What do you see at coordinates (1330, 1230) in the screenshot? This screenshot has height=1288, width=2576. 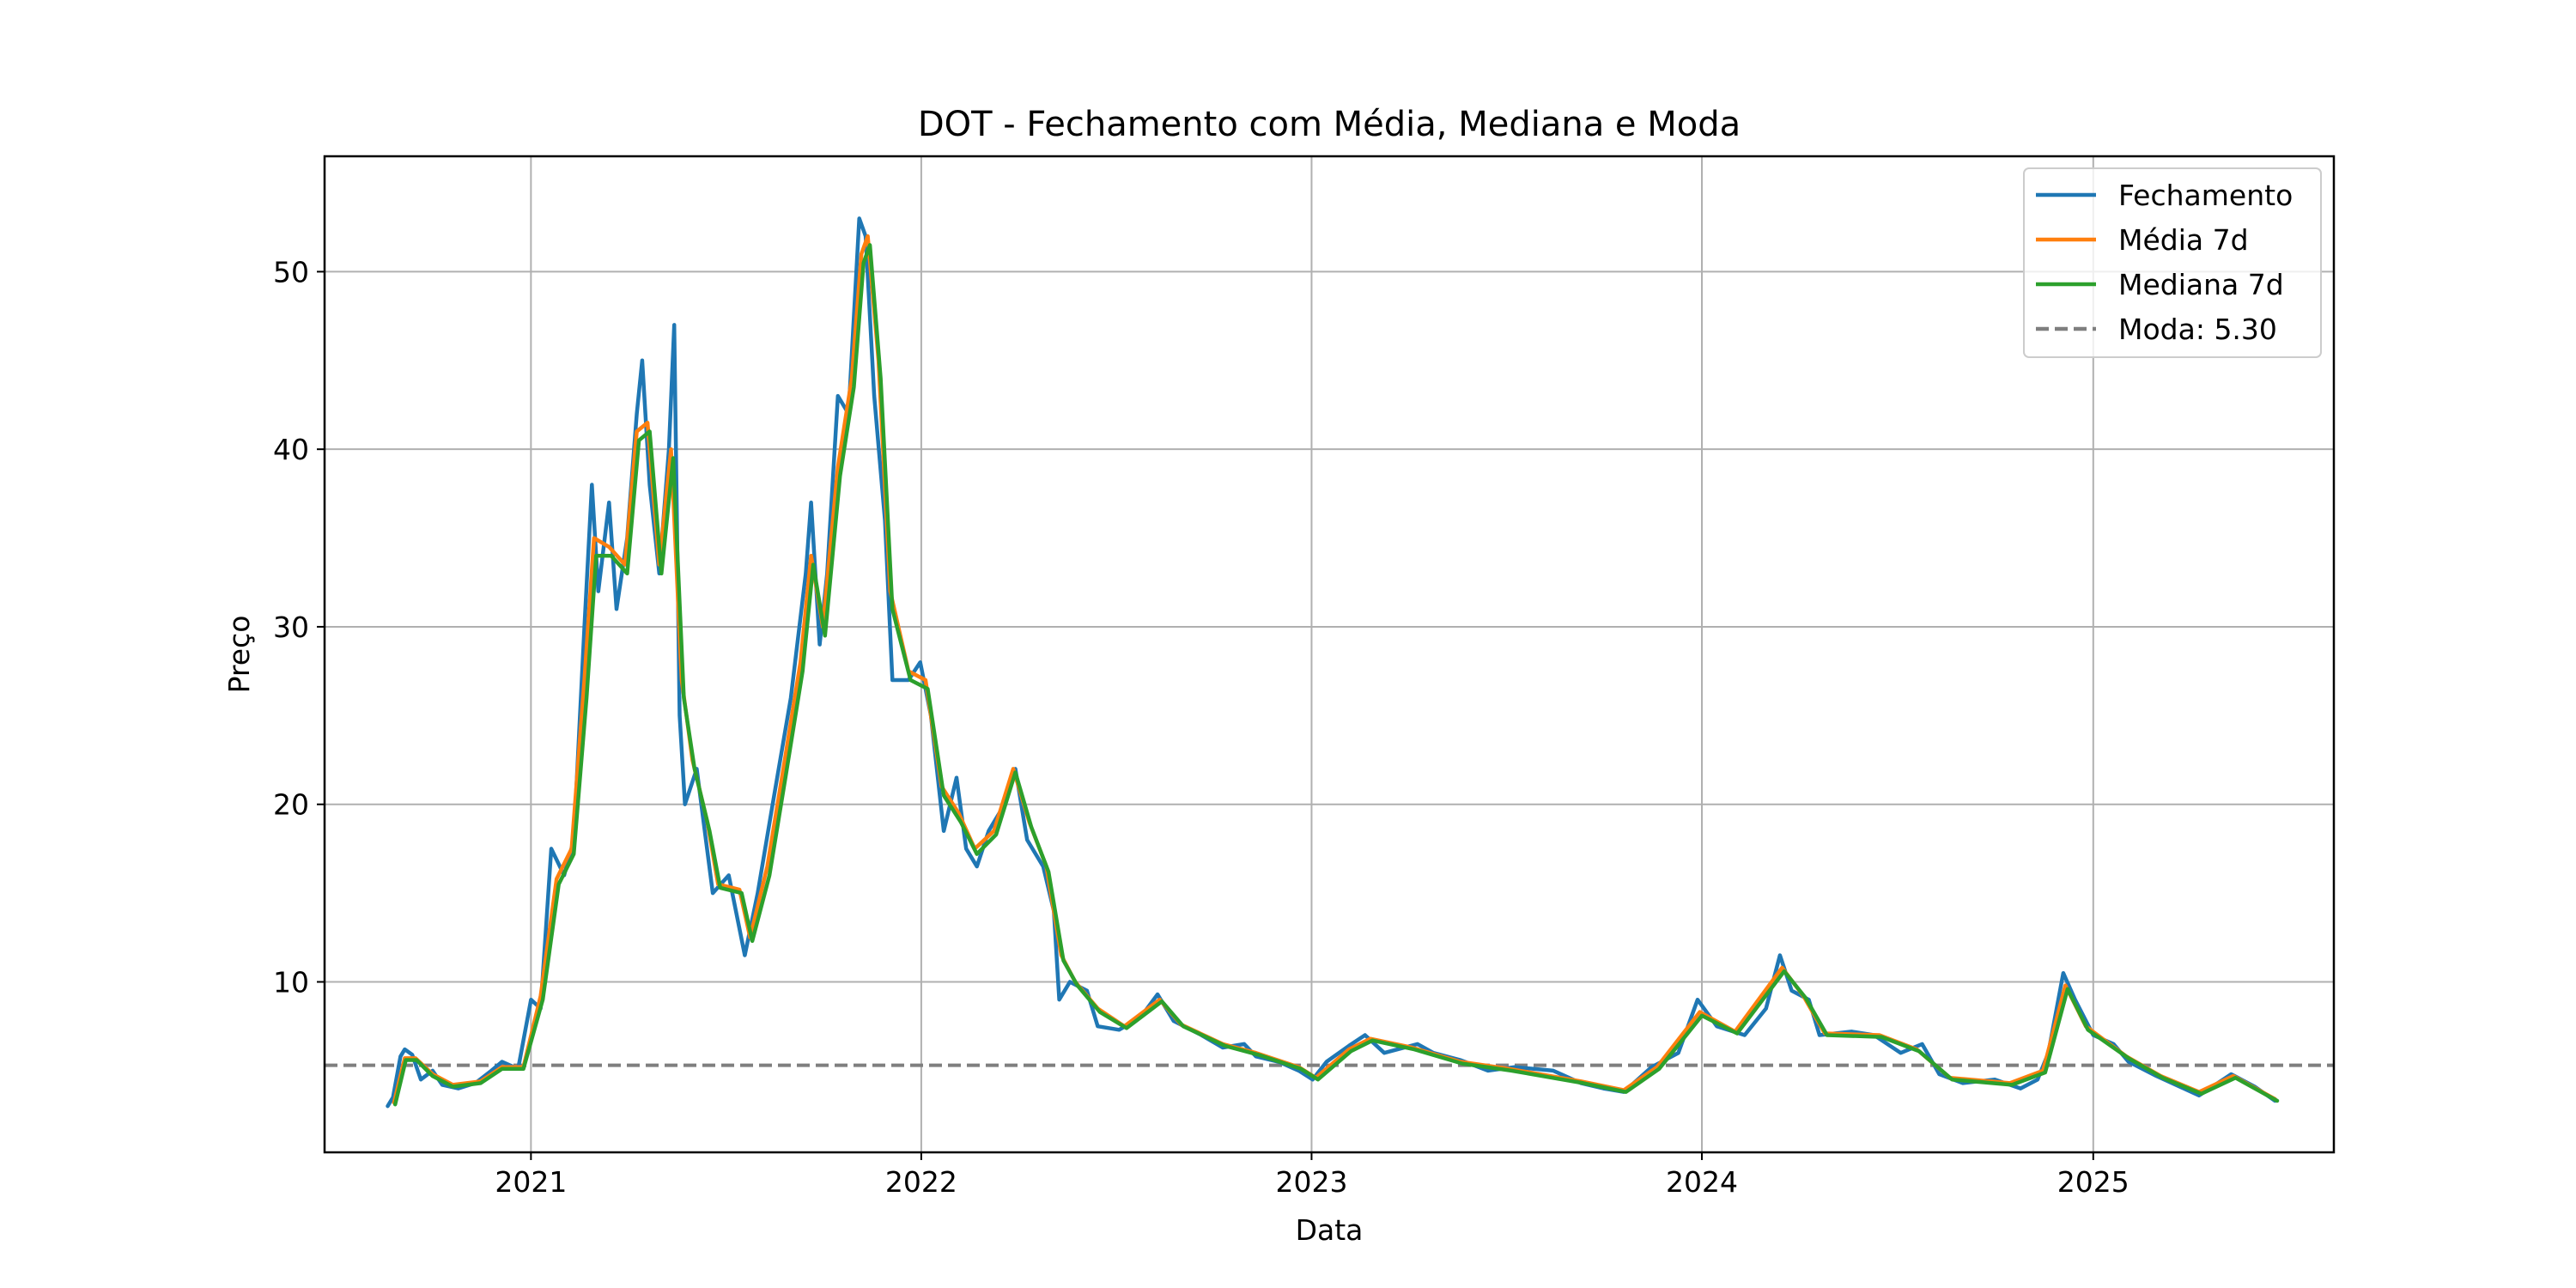 I see `x-axis-title: Data` at bounding box center [1330, 1230].